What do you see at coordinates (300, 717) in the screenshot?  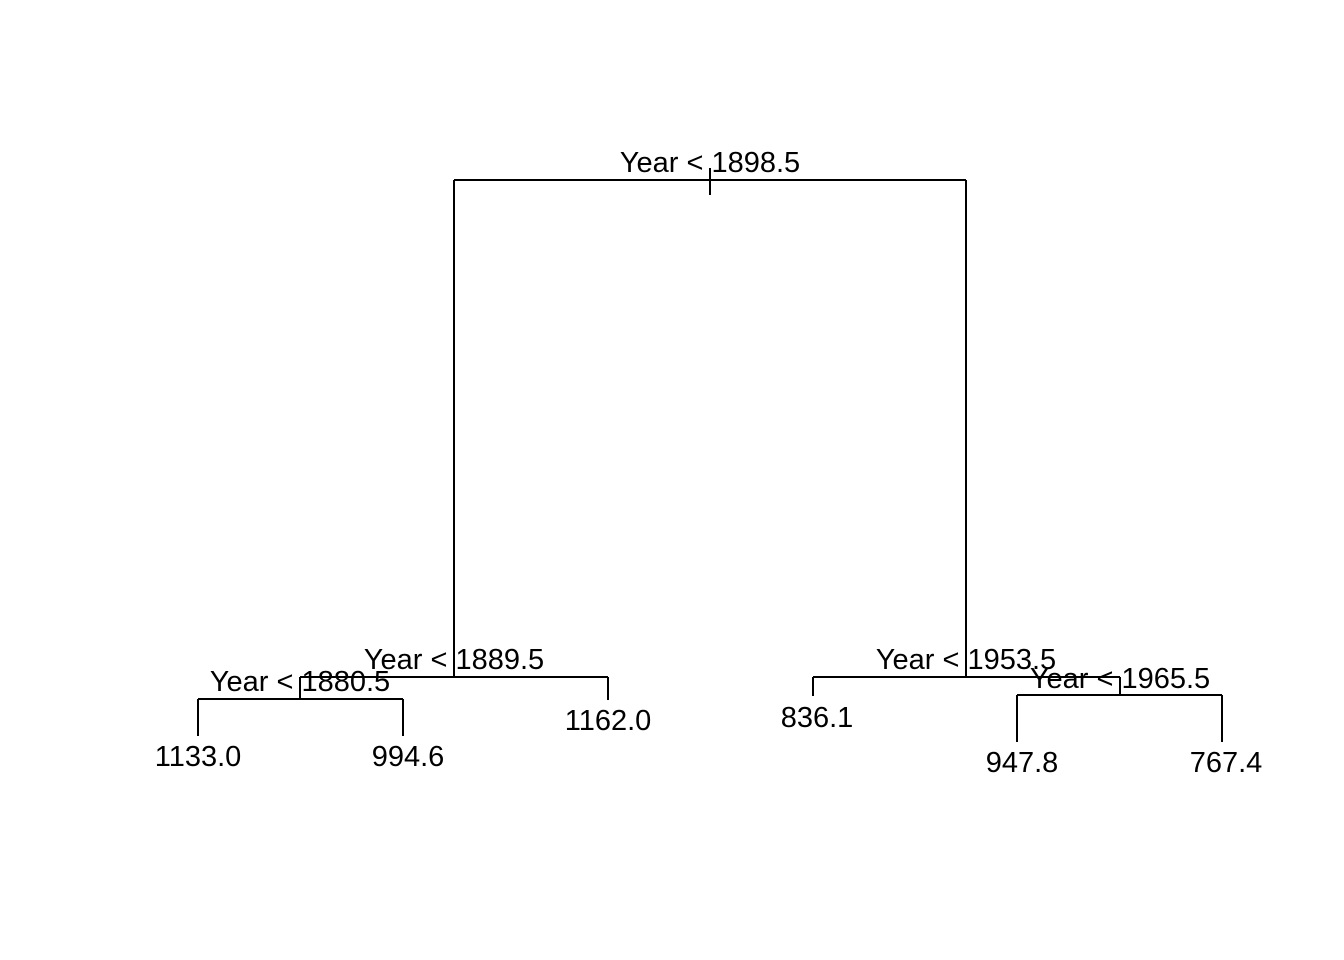 I see `left-left-node` at bounding box center [300, 717].